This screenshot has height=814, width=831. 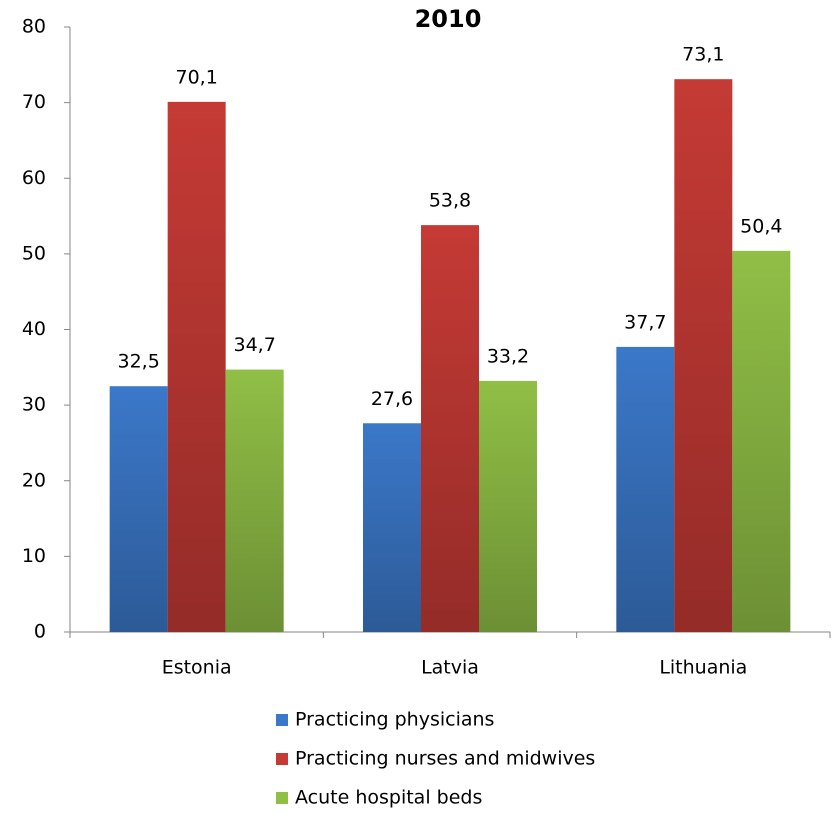 What do you see at coordinates (703, 668) in the screenshot?
I see `x-tick-label: Lithuania` at bounding box center [703, 668].